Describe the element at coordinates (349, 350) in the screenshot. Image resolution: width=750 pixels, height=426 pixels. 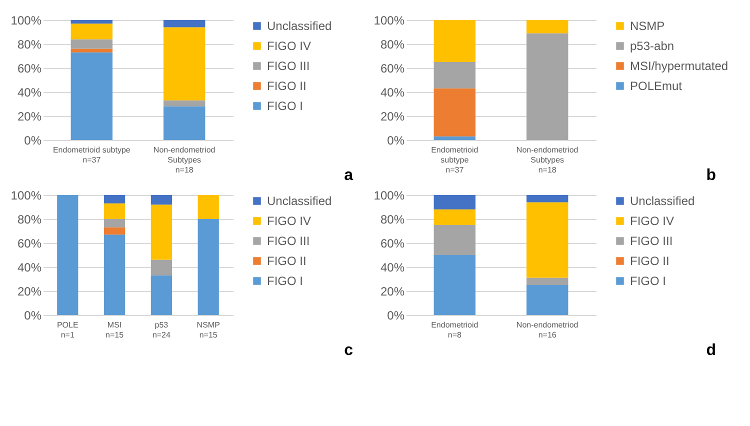
I see `text: c` at that location.